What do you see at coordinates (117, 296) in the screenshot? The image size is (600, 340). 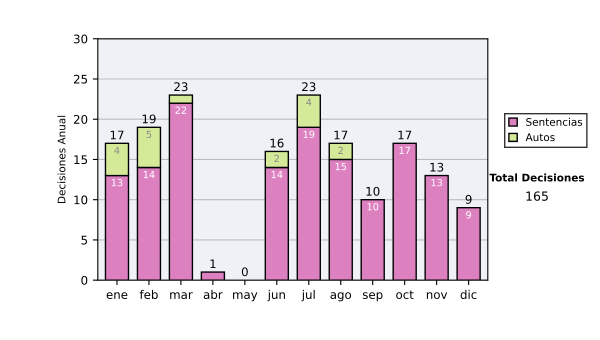 I see `x-tick-label: ene` at bounding box center [117, 296].